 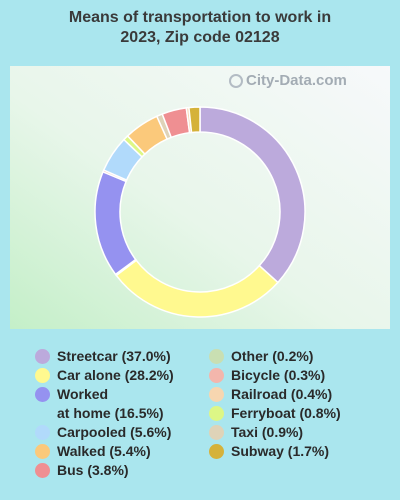 What do you see at coordinates (115, 375) in the screenshot?
I see `legend-label: Car alone (28.2%)` at bounding box center [115, 375].